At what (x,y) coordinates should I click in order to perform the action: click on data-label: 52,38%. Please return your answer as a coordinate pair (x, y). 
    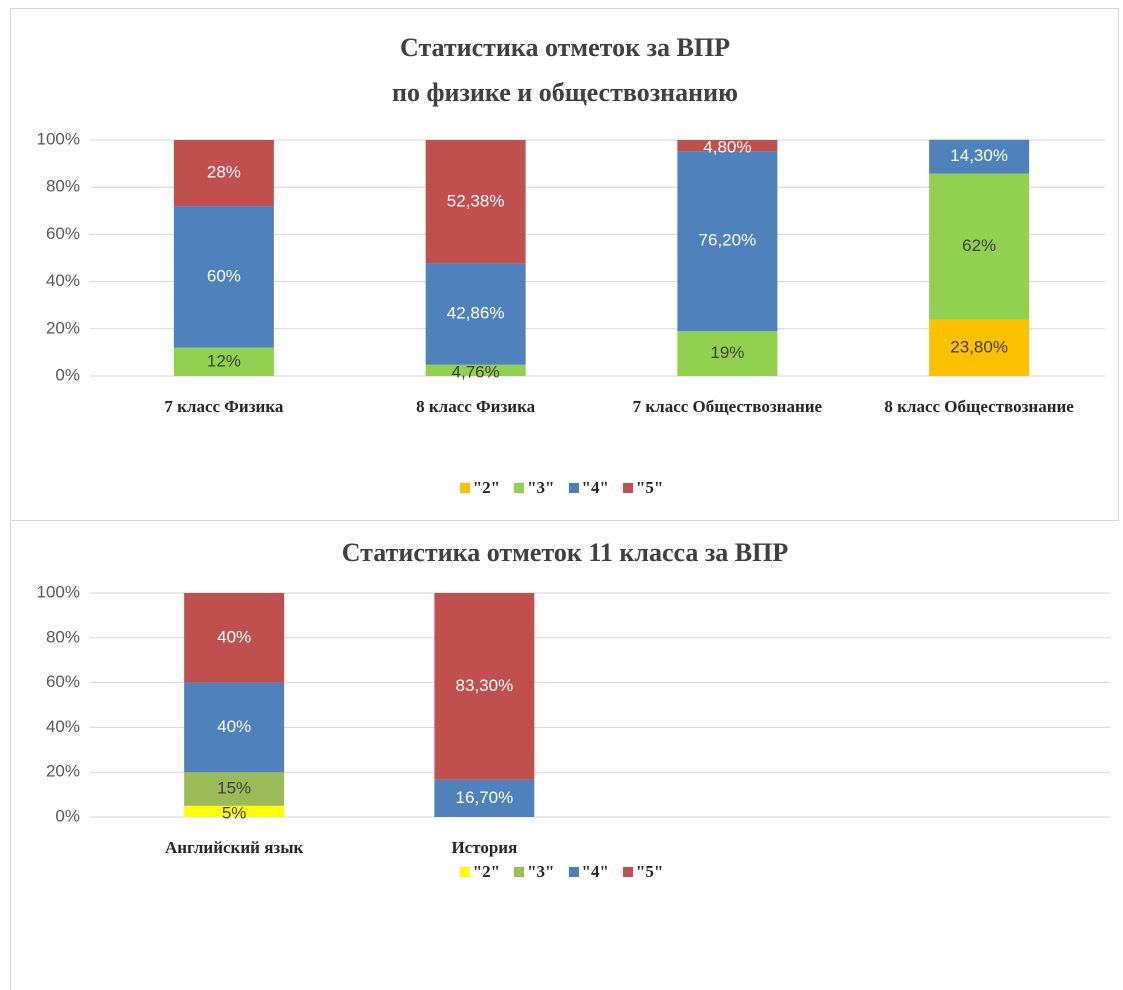
    Looking at the image, I should click on (476, 200).